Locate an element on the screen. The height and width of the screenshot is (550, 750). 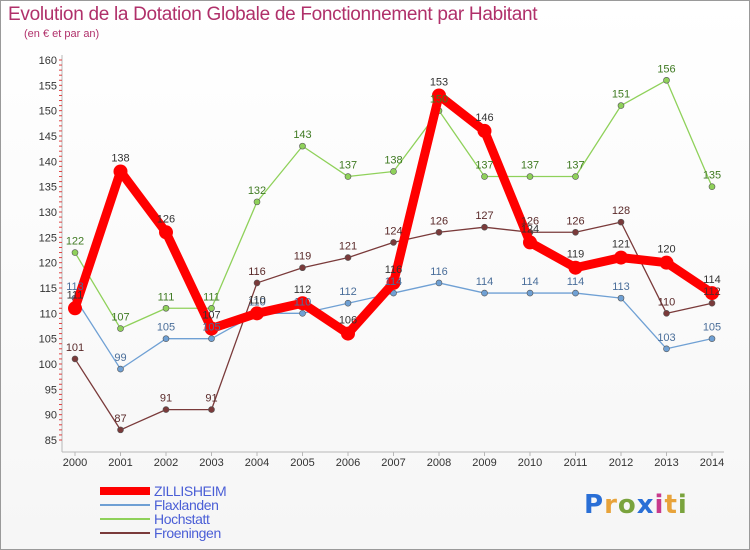
y-tick-label: 125 is located at coordinates (48, 238).